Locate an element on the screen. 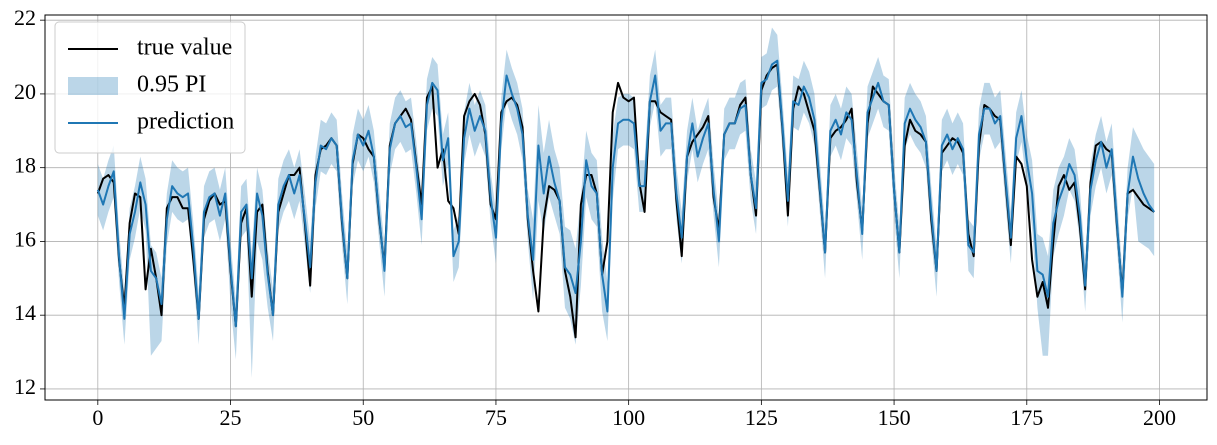 This screenshot has width=1217, height=445. y-tick-label: 12 is located at coordinates (25, 386).